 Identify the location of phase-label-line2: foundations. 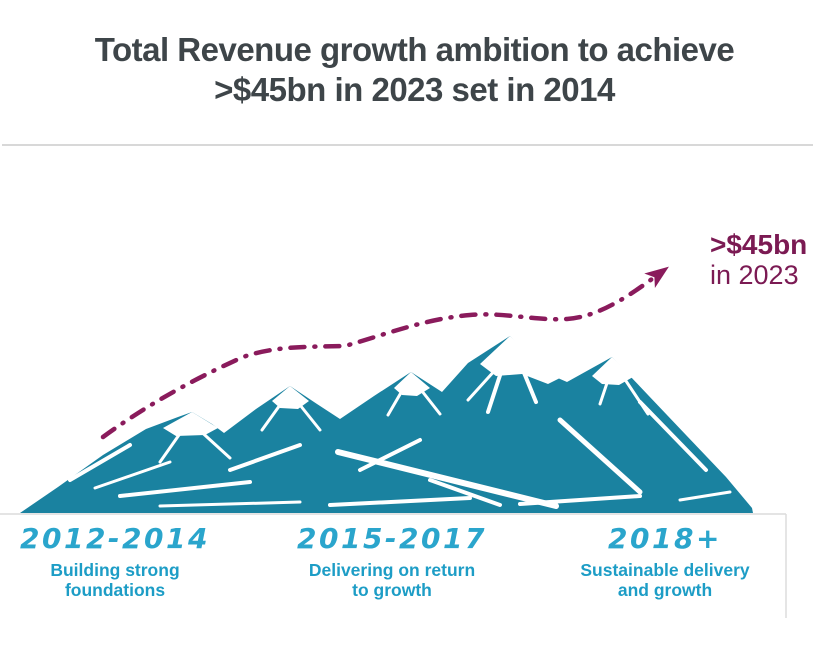
(115, 590).